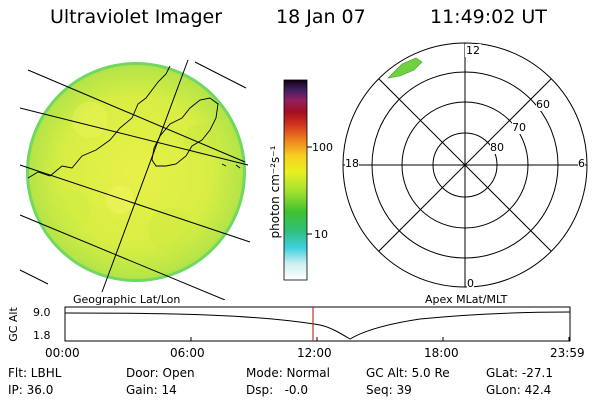 The image size is (600, 400). Describe the element at coordinates (466, 299) in the screenshot. I see `right-panel-caption: Apex MLat/MLT` at that location.